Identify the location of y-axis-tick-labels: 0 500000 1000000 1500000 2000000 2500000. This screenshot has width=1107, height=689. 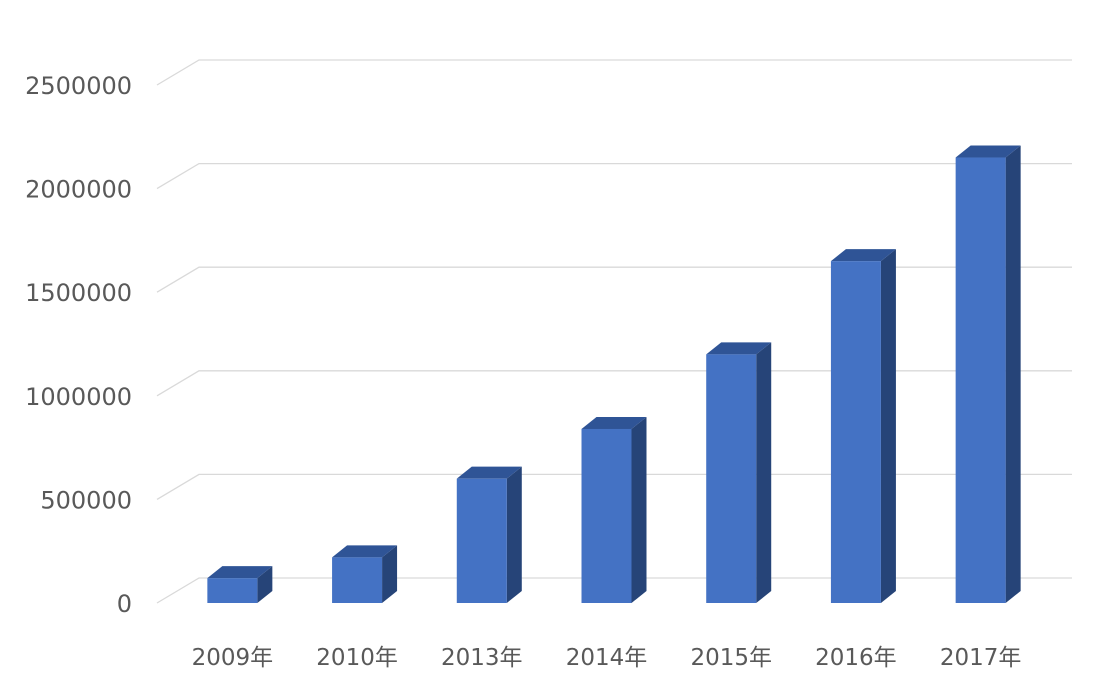
(78, 345).